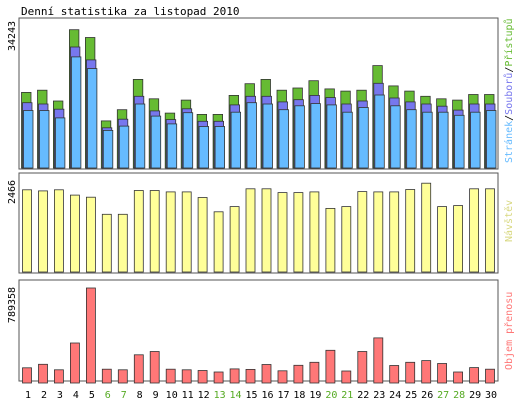  Describe the element at coordinates (124, 395) in the screenshot. I see `day-label-7: 7` at that location.